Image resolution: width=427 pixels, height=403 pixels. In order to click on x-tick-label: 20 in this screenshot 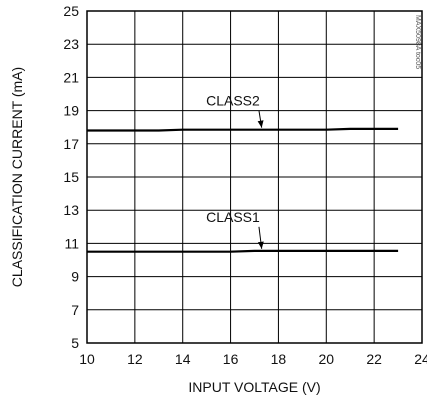, I will do `click(326, 359)`.